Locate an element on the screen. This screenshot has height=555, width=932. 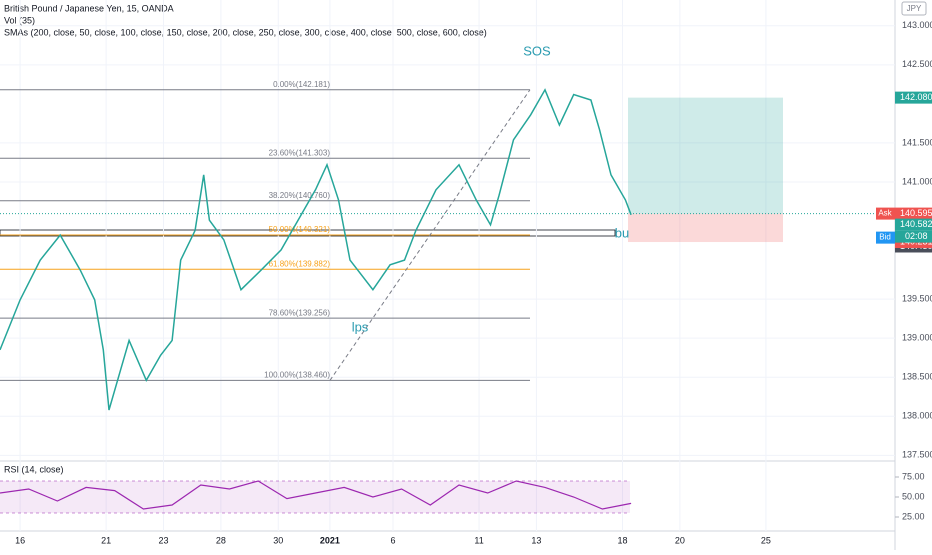
x-tick-label: 30 is located at coordinates (278, 540).